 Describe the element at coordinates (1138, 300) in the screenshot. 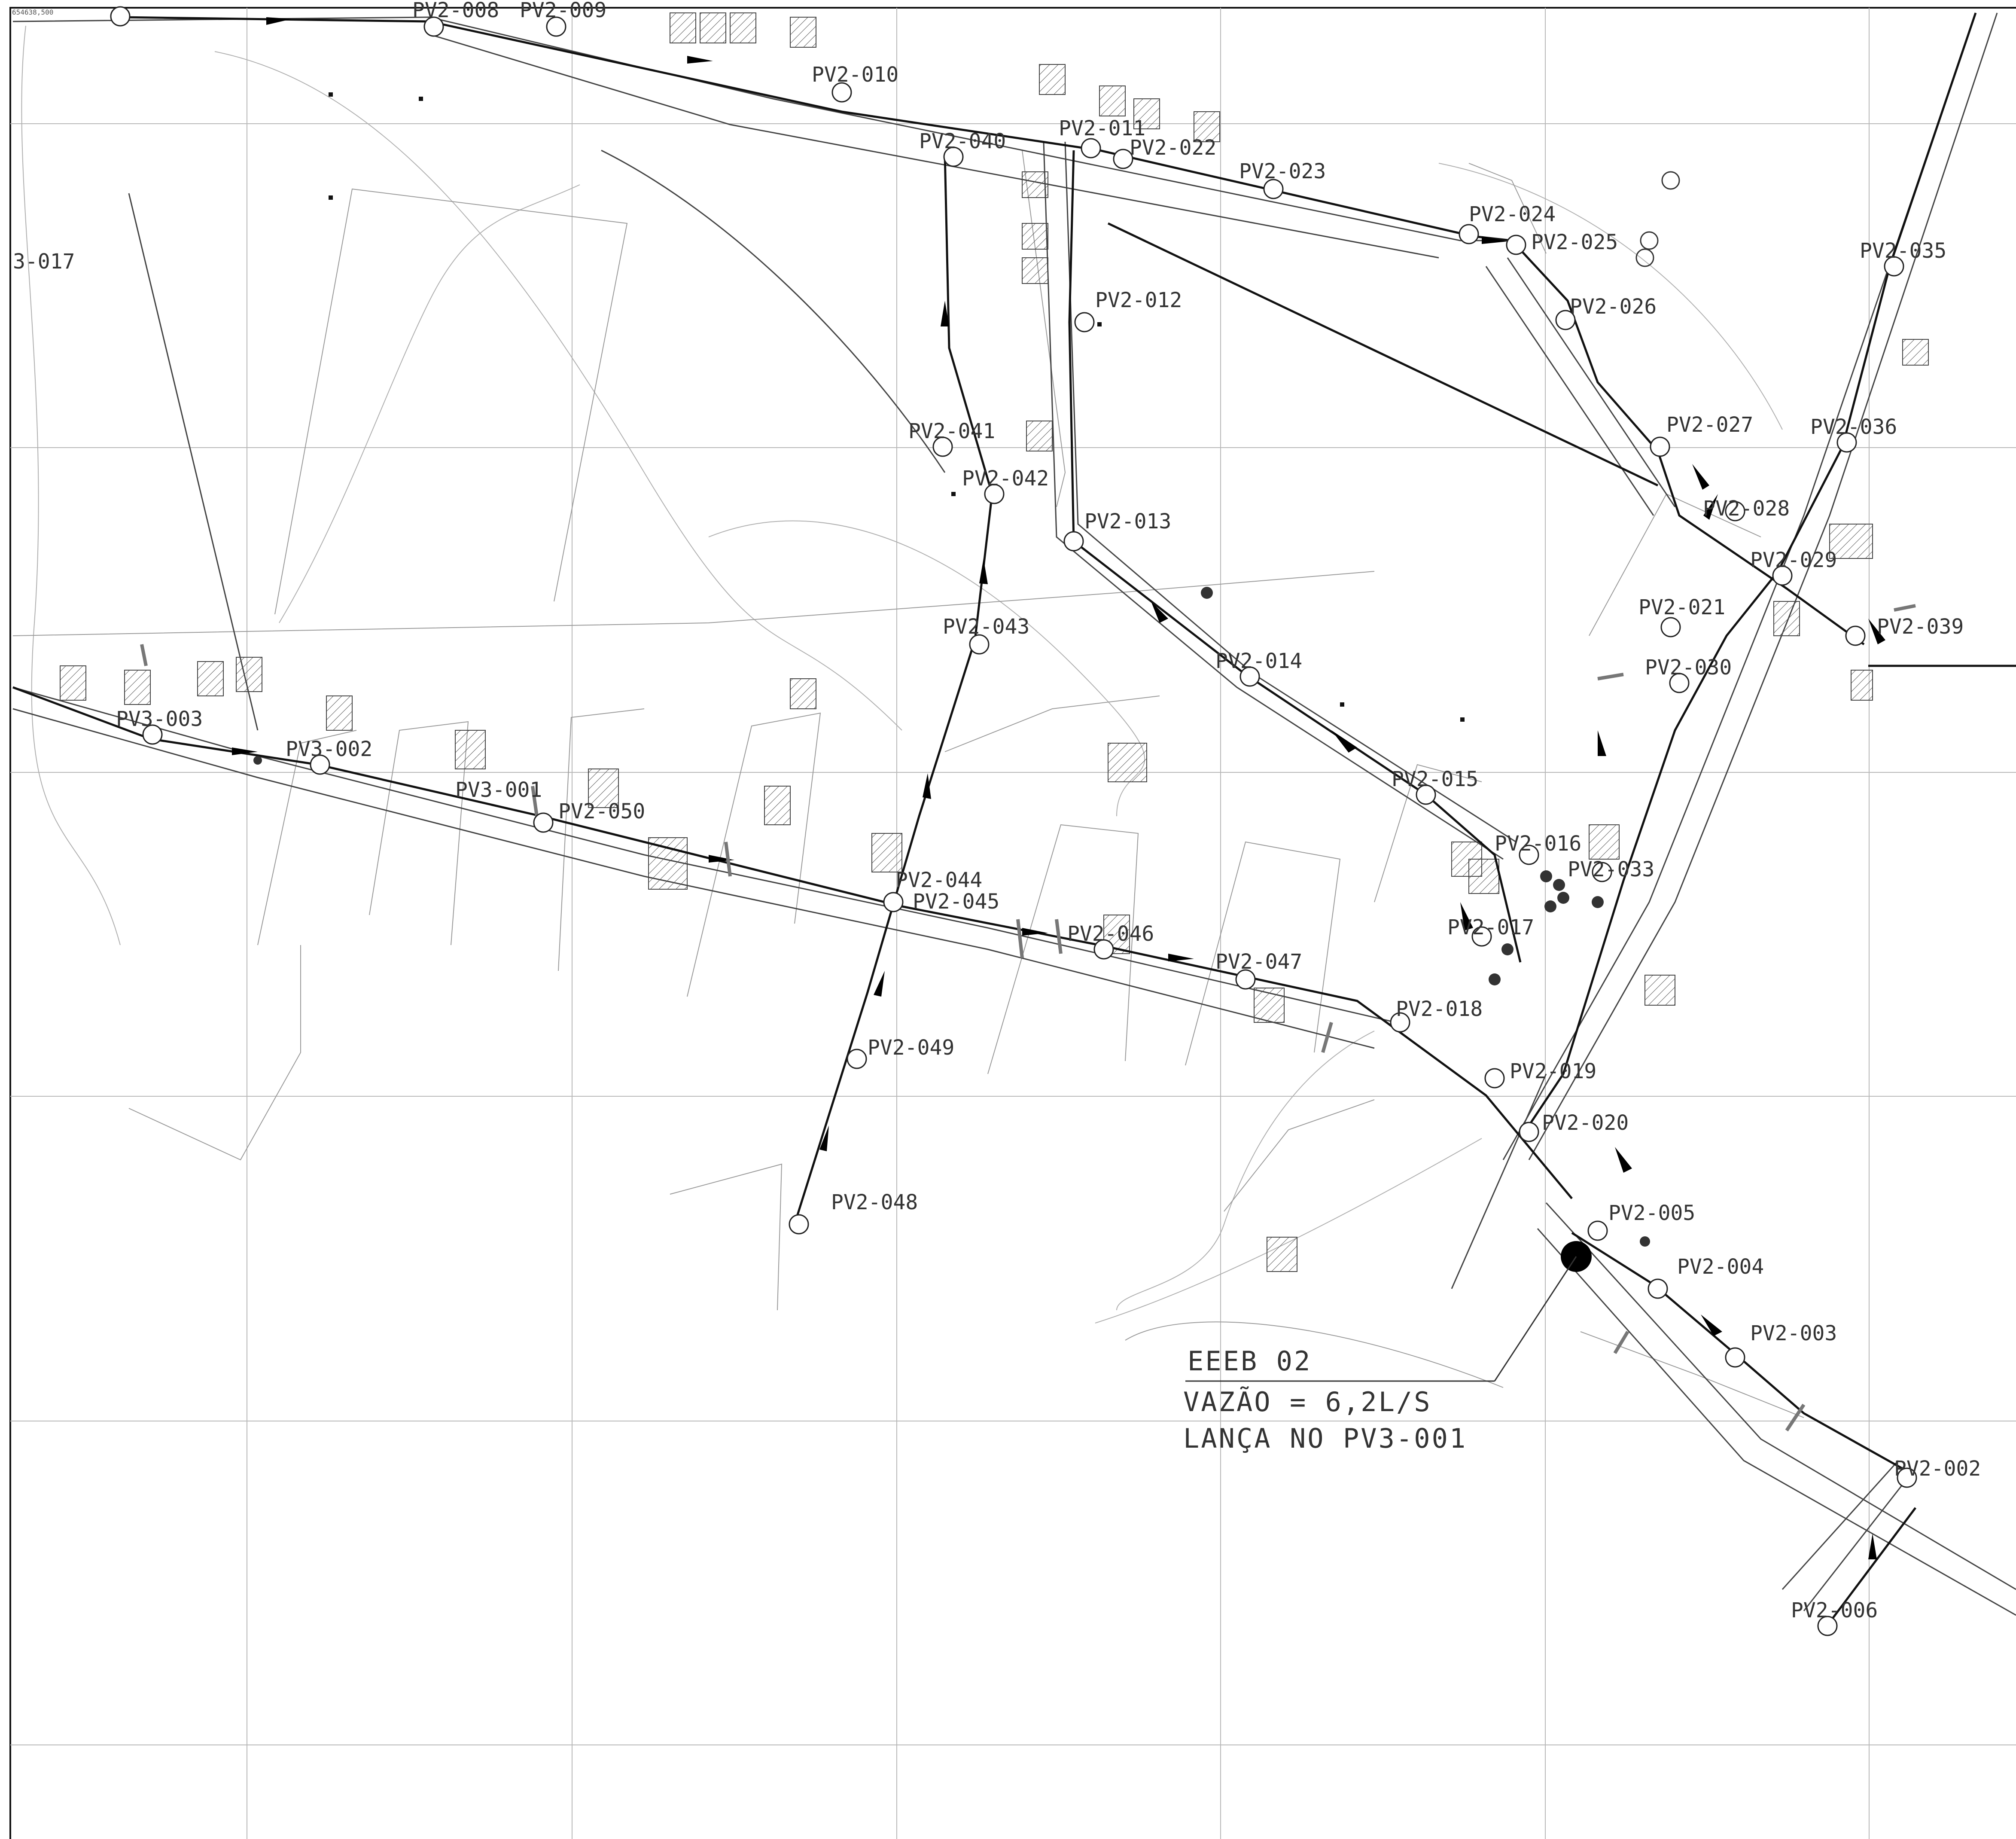

I see `manhole-label: PV2-012` at that location.